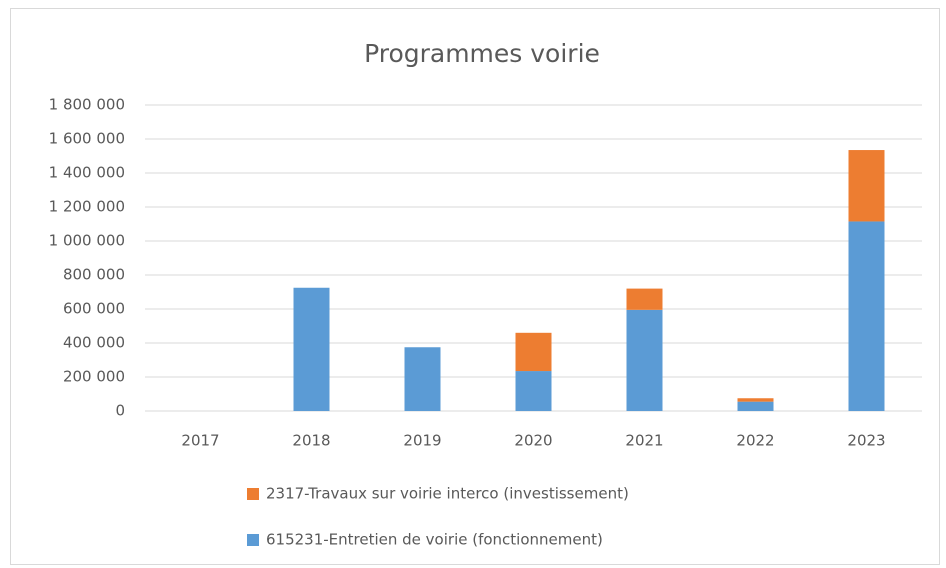 Image resolution: width=946 pixels, height=568 pixels. Describe the element at coordinates (200, 441) in the screenshot. I see `x-tick-label: 2017` at that location.